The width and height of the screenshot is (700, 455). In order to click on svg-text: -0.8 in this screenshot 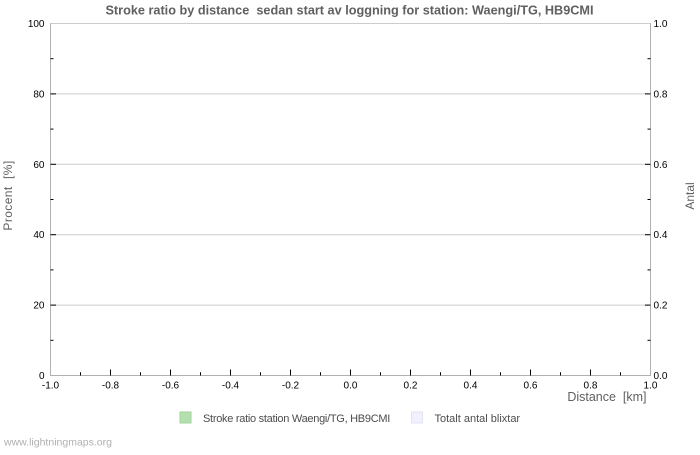, I will do `click(111, 386)`.